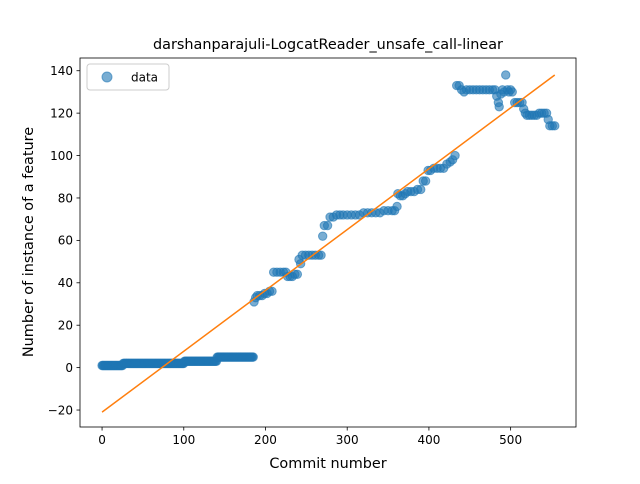 The height and width of the screenshot is (484, 640). Describe the element at coordinates (65, 326) in the screenshot. I see `y-tick-label: 20` at that location.